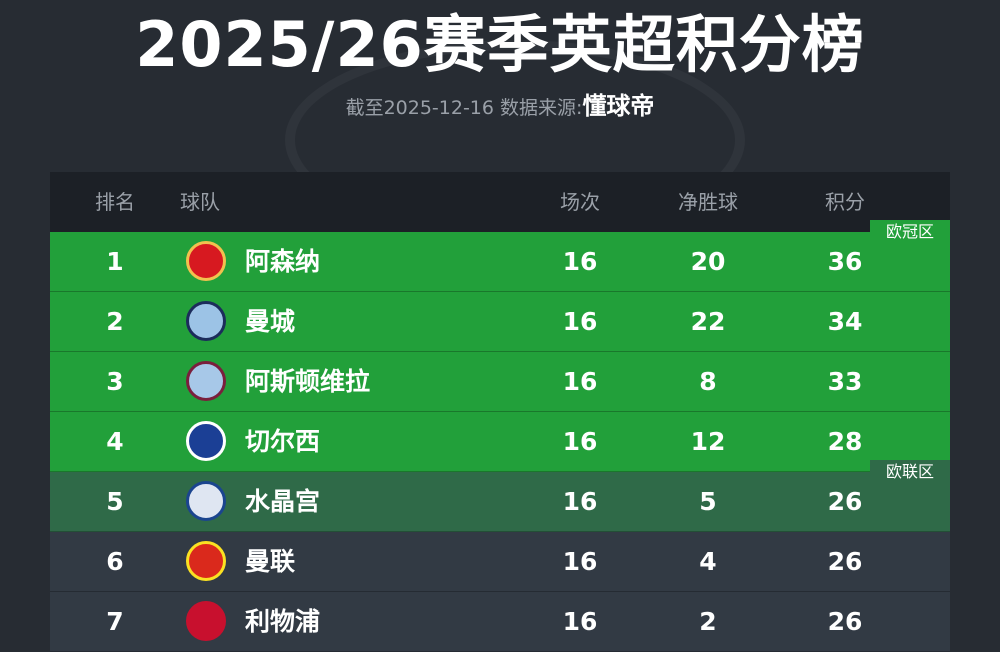 This screenshot has width=1000, height=652. Describe the element at coordinates (270, 321) in the screenshot. I see `team-name: 曼城` at that location.